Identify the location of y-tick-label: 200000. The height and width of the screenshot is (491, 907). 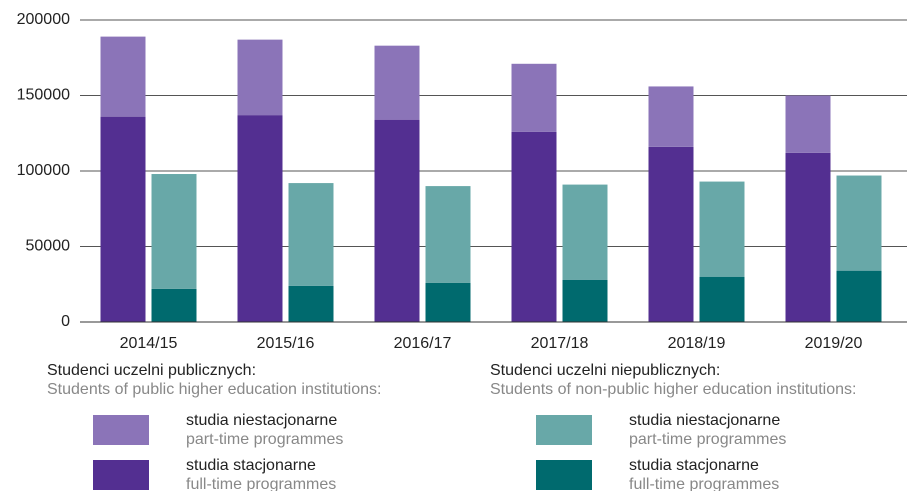
(43, 19).